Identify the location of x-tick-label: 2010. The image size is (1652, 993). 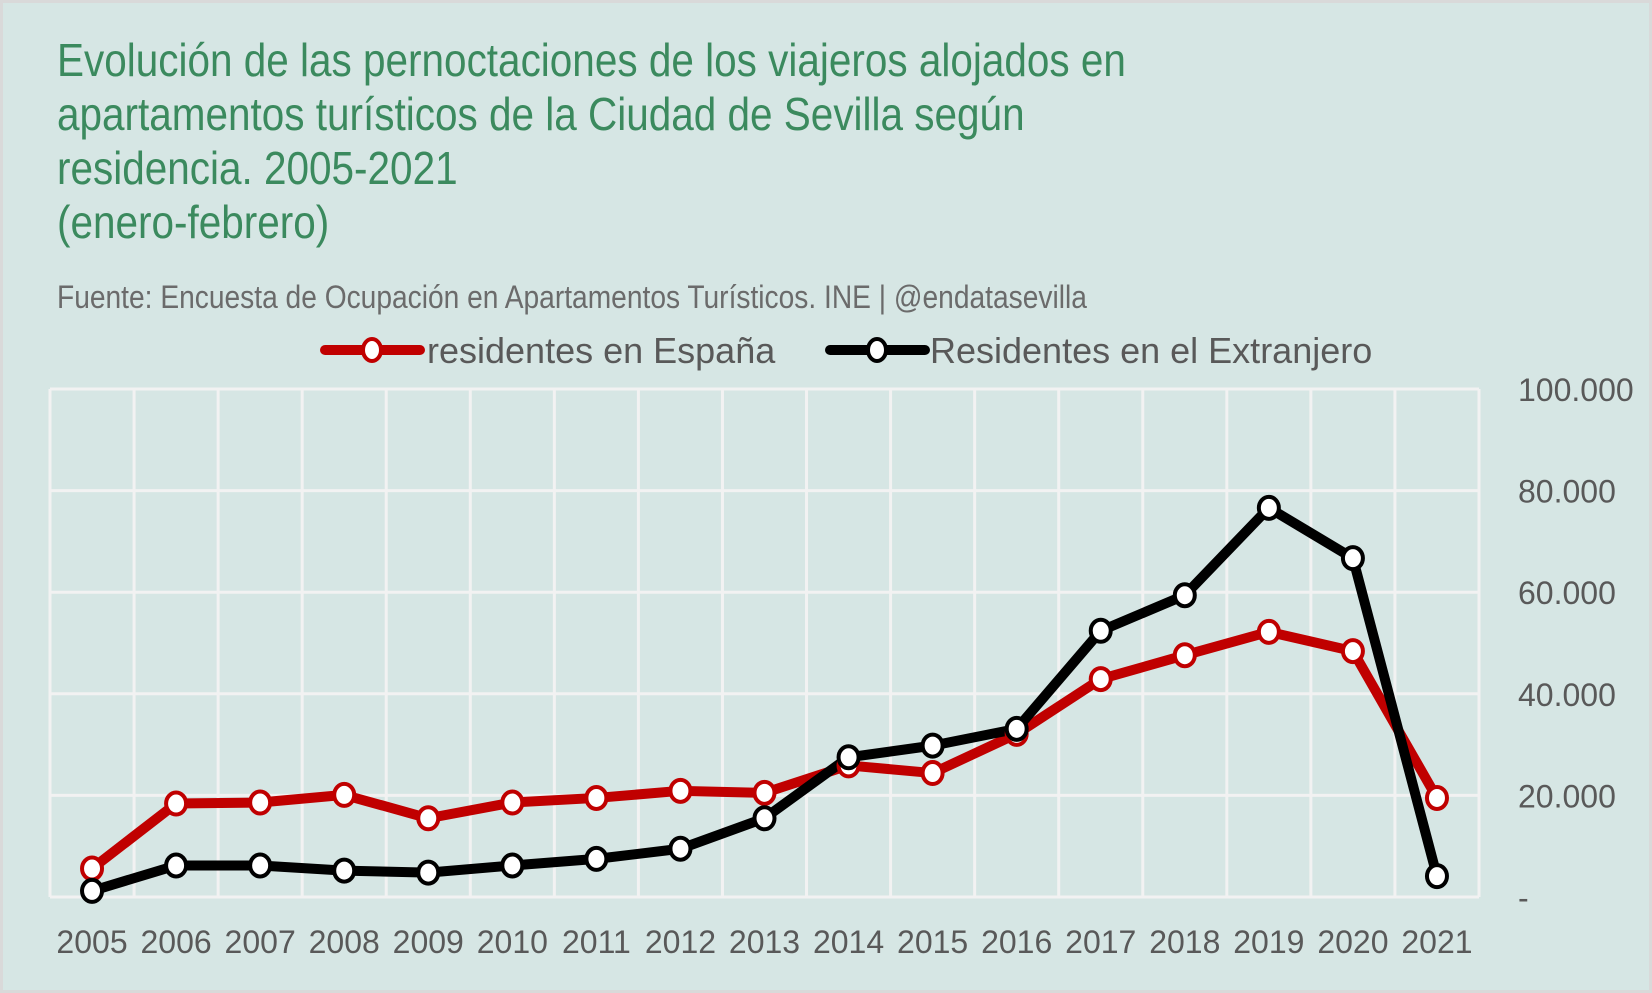
(512, 942).